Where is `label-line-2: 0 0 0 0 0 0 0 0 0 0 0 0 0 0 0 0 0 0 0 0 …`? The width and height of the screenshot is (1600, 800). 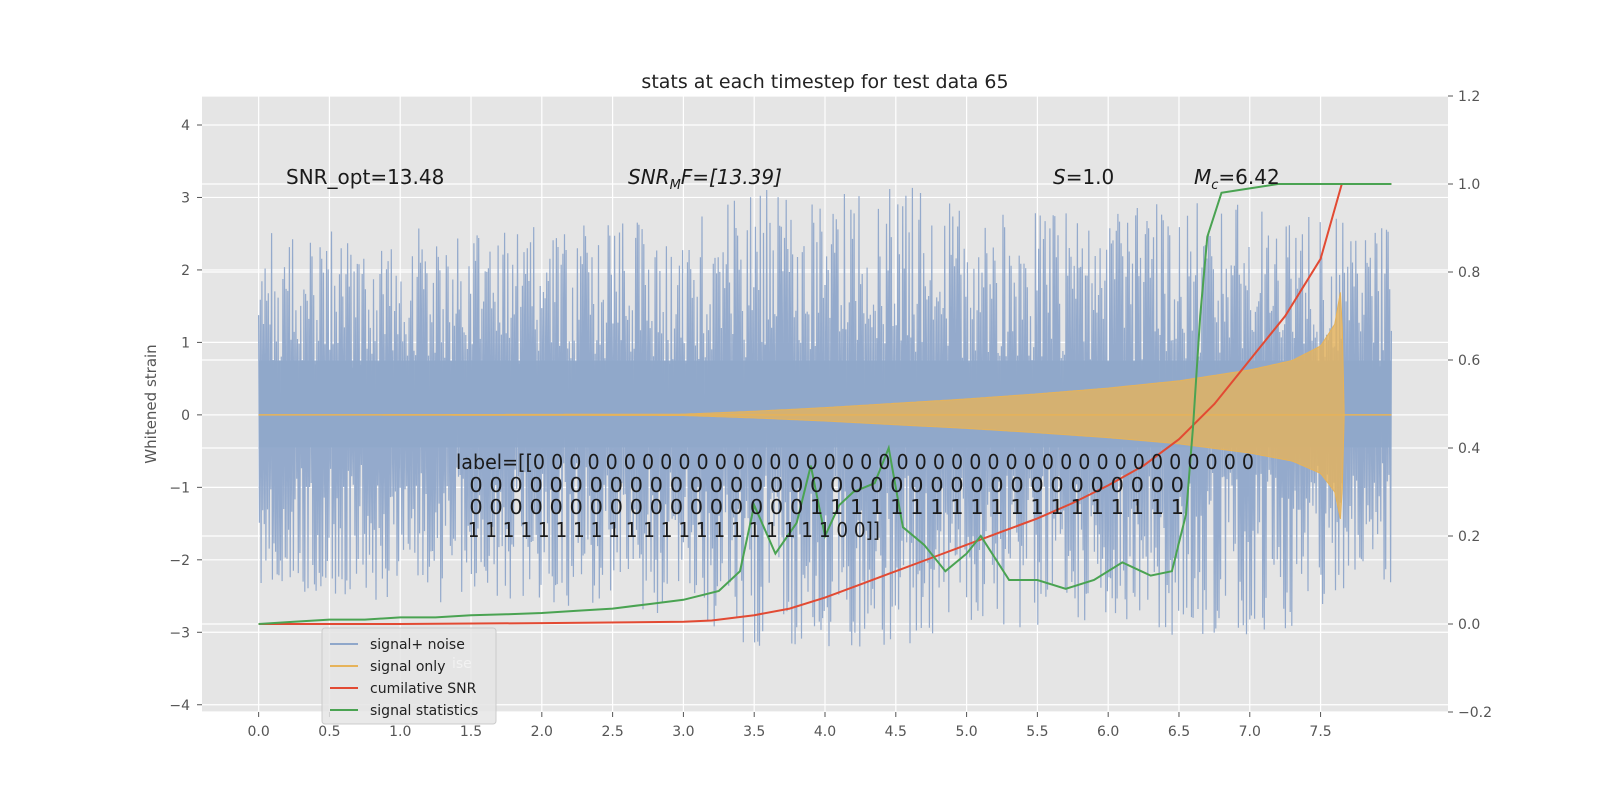
label-line-2: 0 0 0 0 0 0 0 0 0 0 0 0 0 0 0 0 0 0 0 0 … is located at coordinates (820, 485).